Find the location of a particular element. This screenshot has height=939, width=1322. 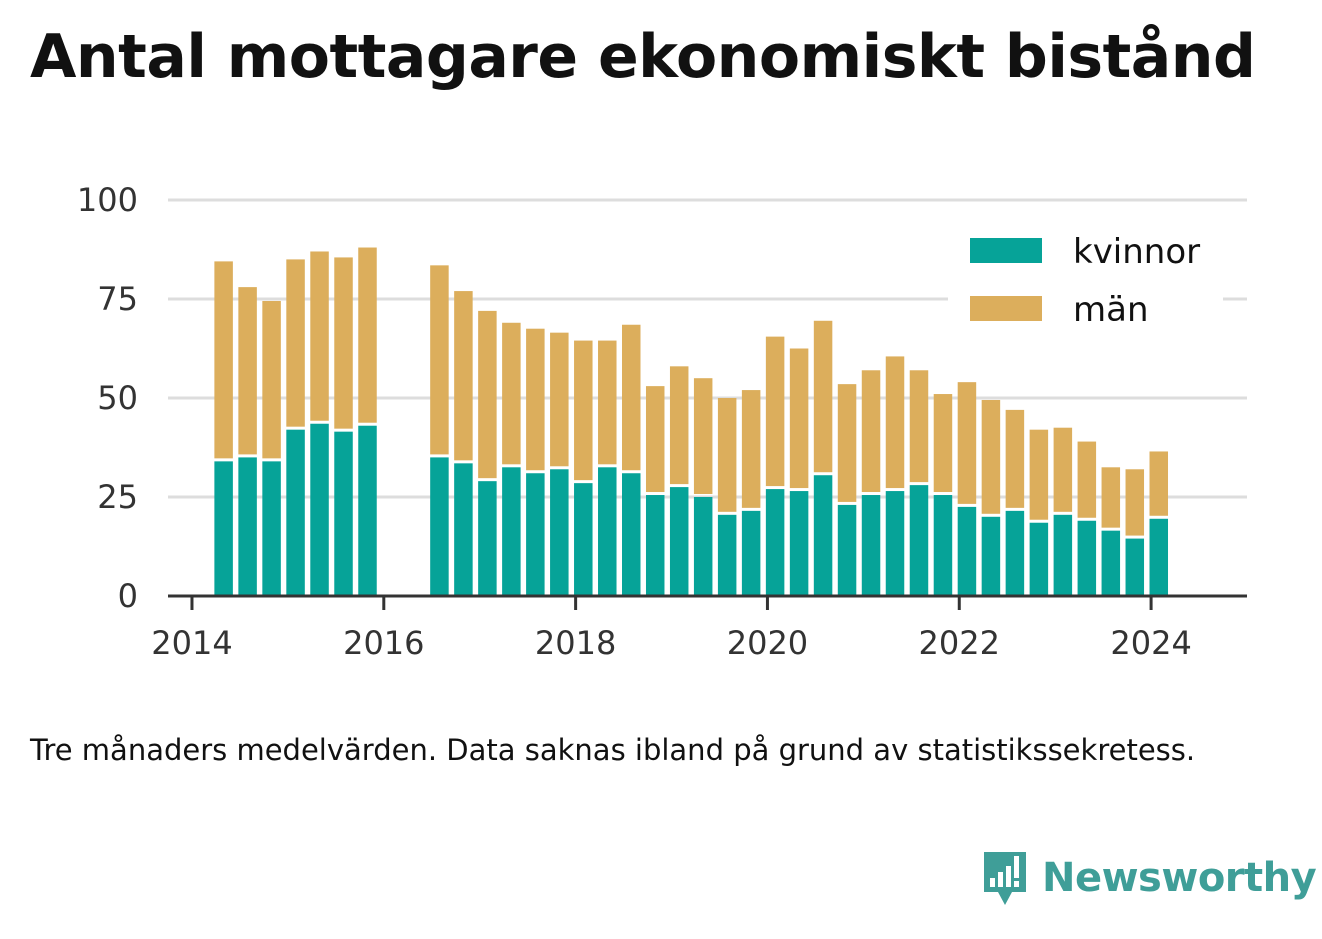

chart-title: Antal mottagare ekonomiskt bistånd is located at coordinates (643, 57).